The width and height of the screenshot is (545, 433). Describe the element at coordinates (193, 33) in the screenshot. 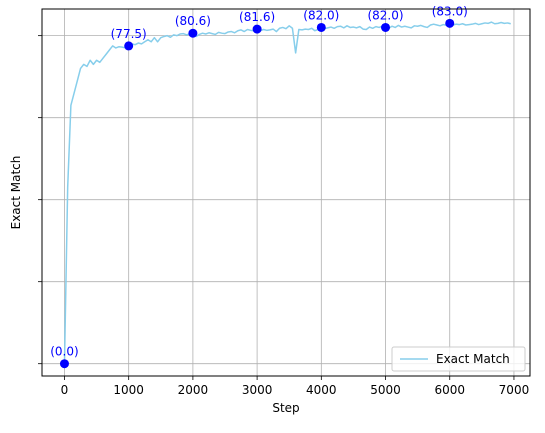

I see `annotated-point-2000` at that location.